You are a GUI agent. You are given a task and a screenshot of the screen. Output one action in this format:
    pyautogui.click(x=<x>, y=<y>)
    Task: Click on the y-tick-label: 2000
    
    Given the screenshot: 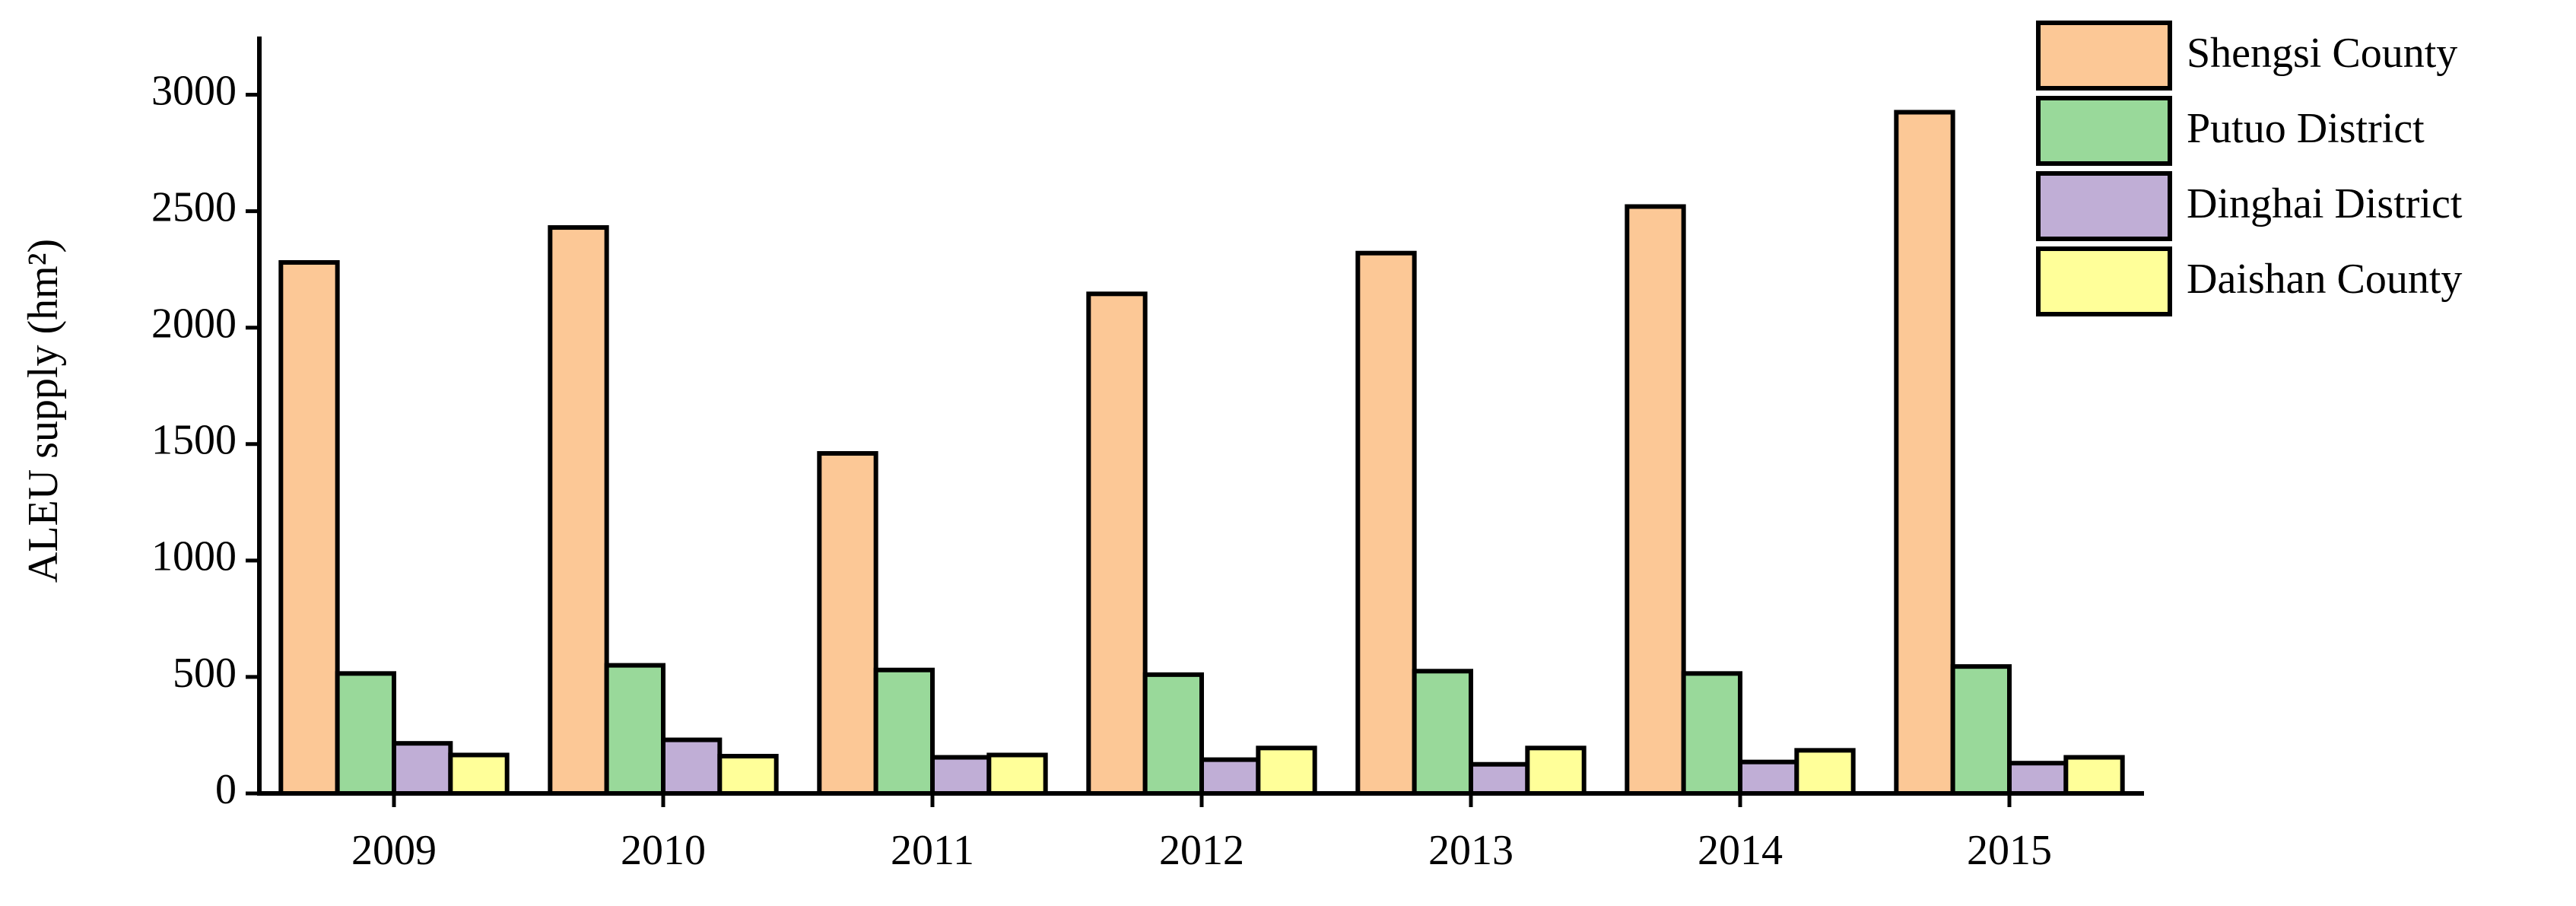 What is the action you would take?
    pyautogui.click(x=194, y=324)
    